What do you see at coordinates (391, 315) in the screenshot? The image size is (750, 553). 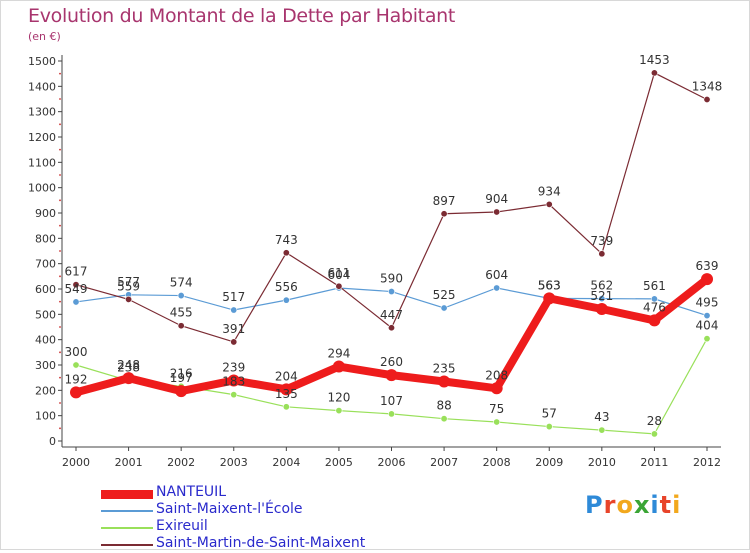 I see `series-3-data-label: 447` at bounding box center [391, 315].